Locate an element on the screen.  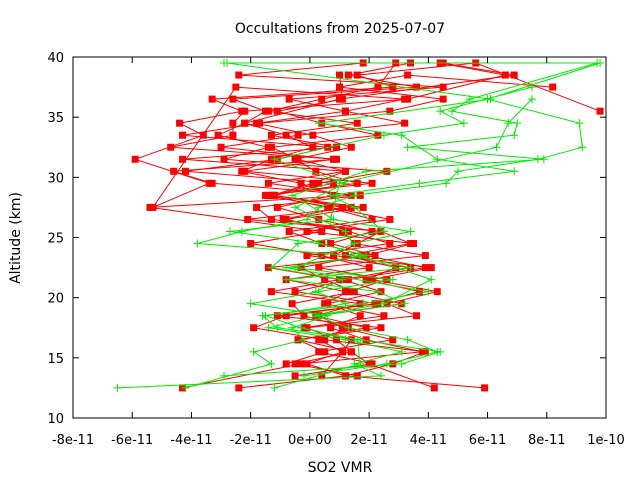
y-tick-label: 40 is located at coordinates (55, 58).